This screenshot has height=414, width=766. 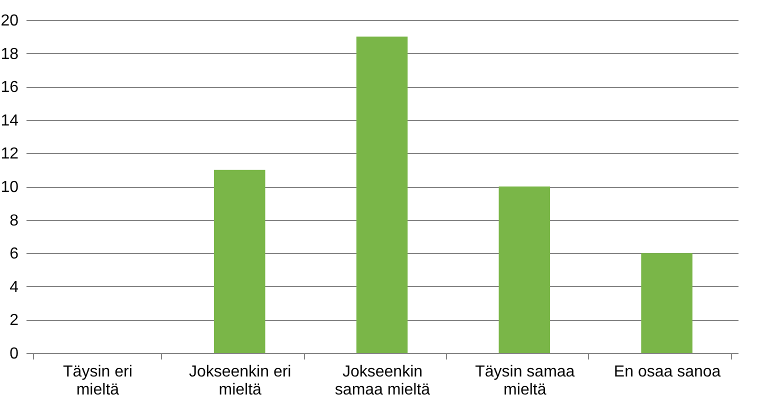 I want to click on x-tick-label: Jokseenkin eri mieltä, so click(x=240, y=381).